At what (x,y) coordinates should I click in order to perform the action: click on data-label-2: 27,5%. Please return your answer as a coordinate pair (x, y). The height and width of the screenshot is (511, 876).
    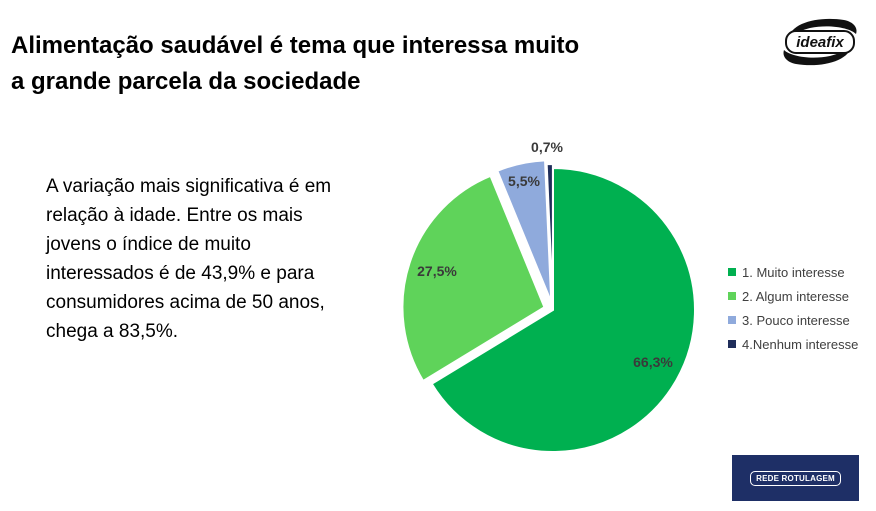
    Looking at the image, I should click on (437, 271).